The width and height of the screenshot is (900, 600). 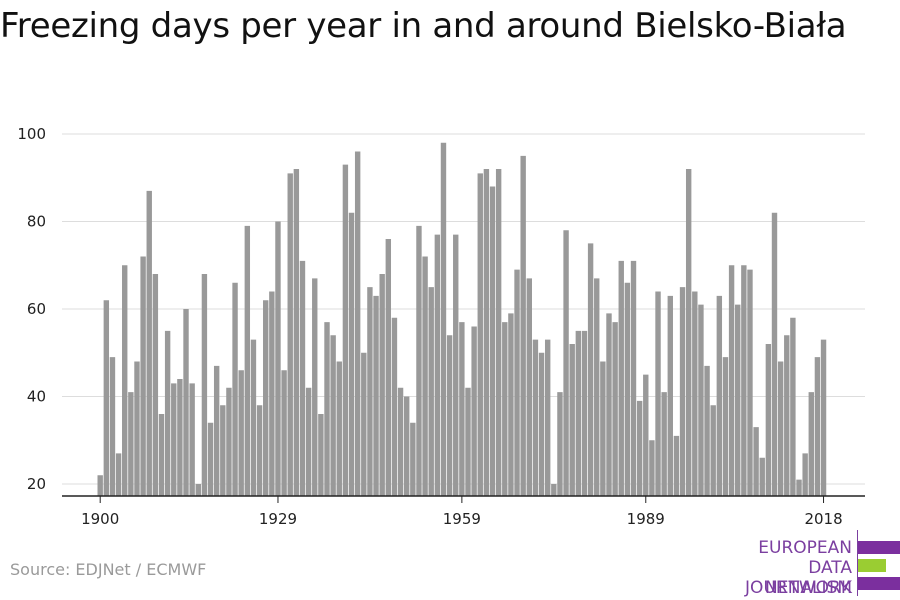 I want to click on bar-1943, so click(x=364, y=424).